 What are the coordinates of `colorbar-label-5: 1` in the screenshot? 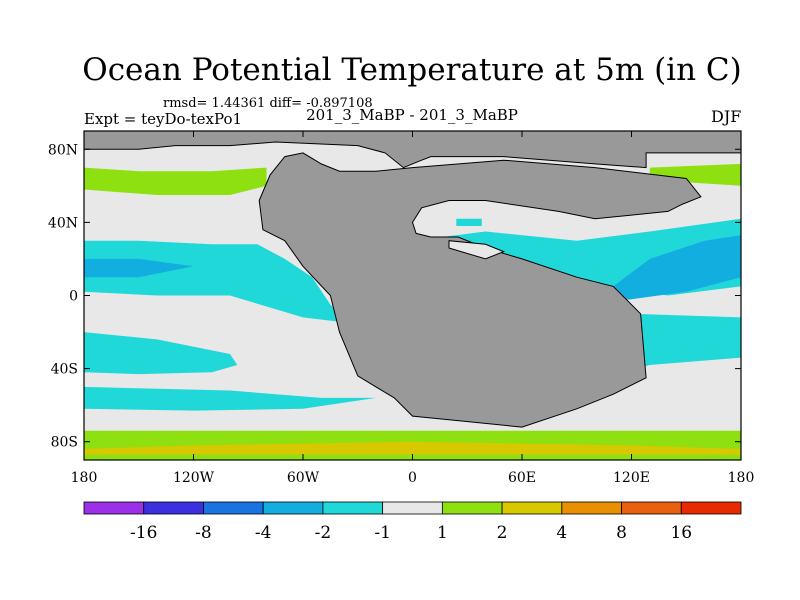 It's located at (442, 533).